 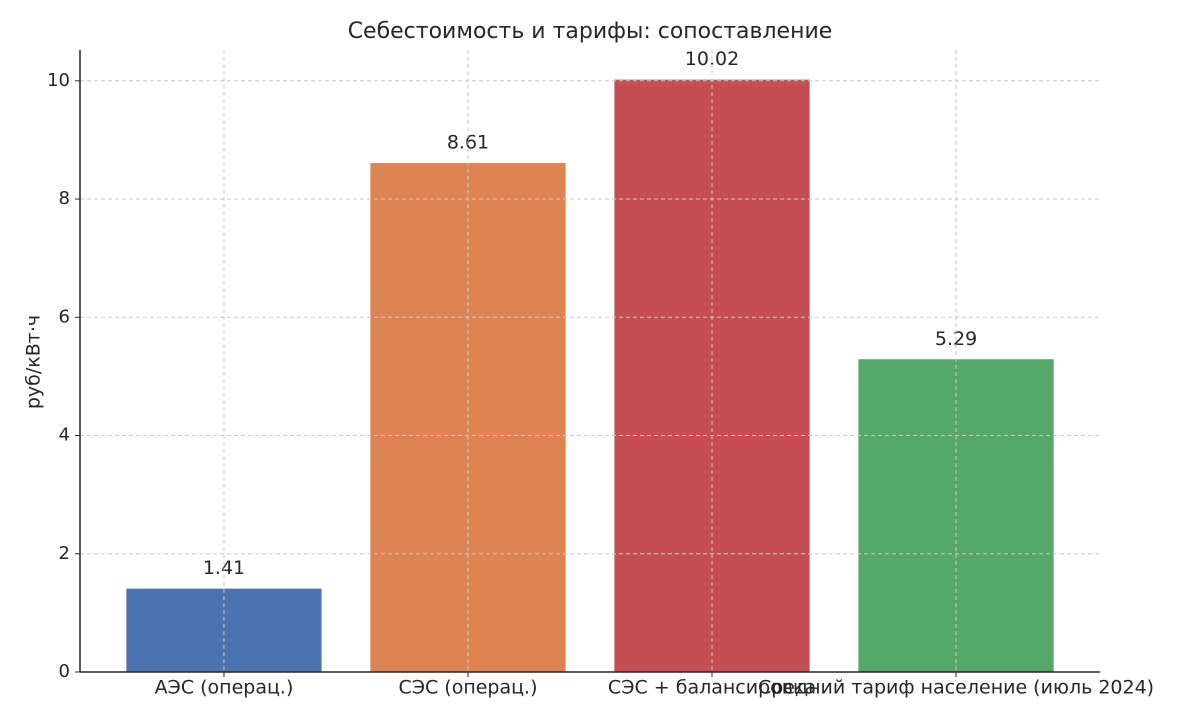 What do you see at coordinates (224, 630) in the screenshot?
I see `bar` at bounding box center [224, 630].